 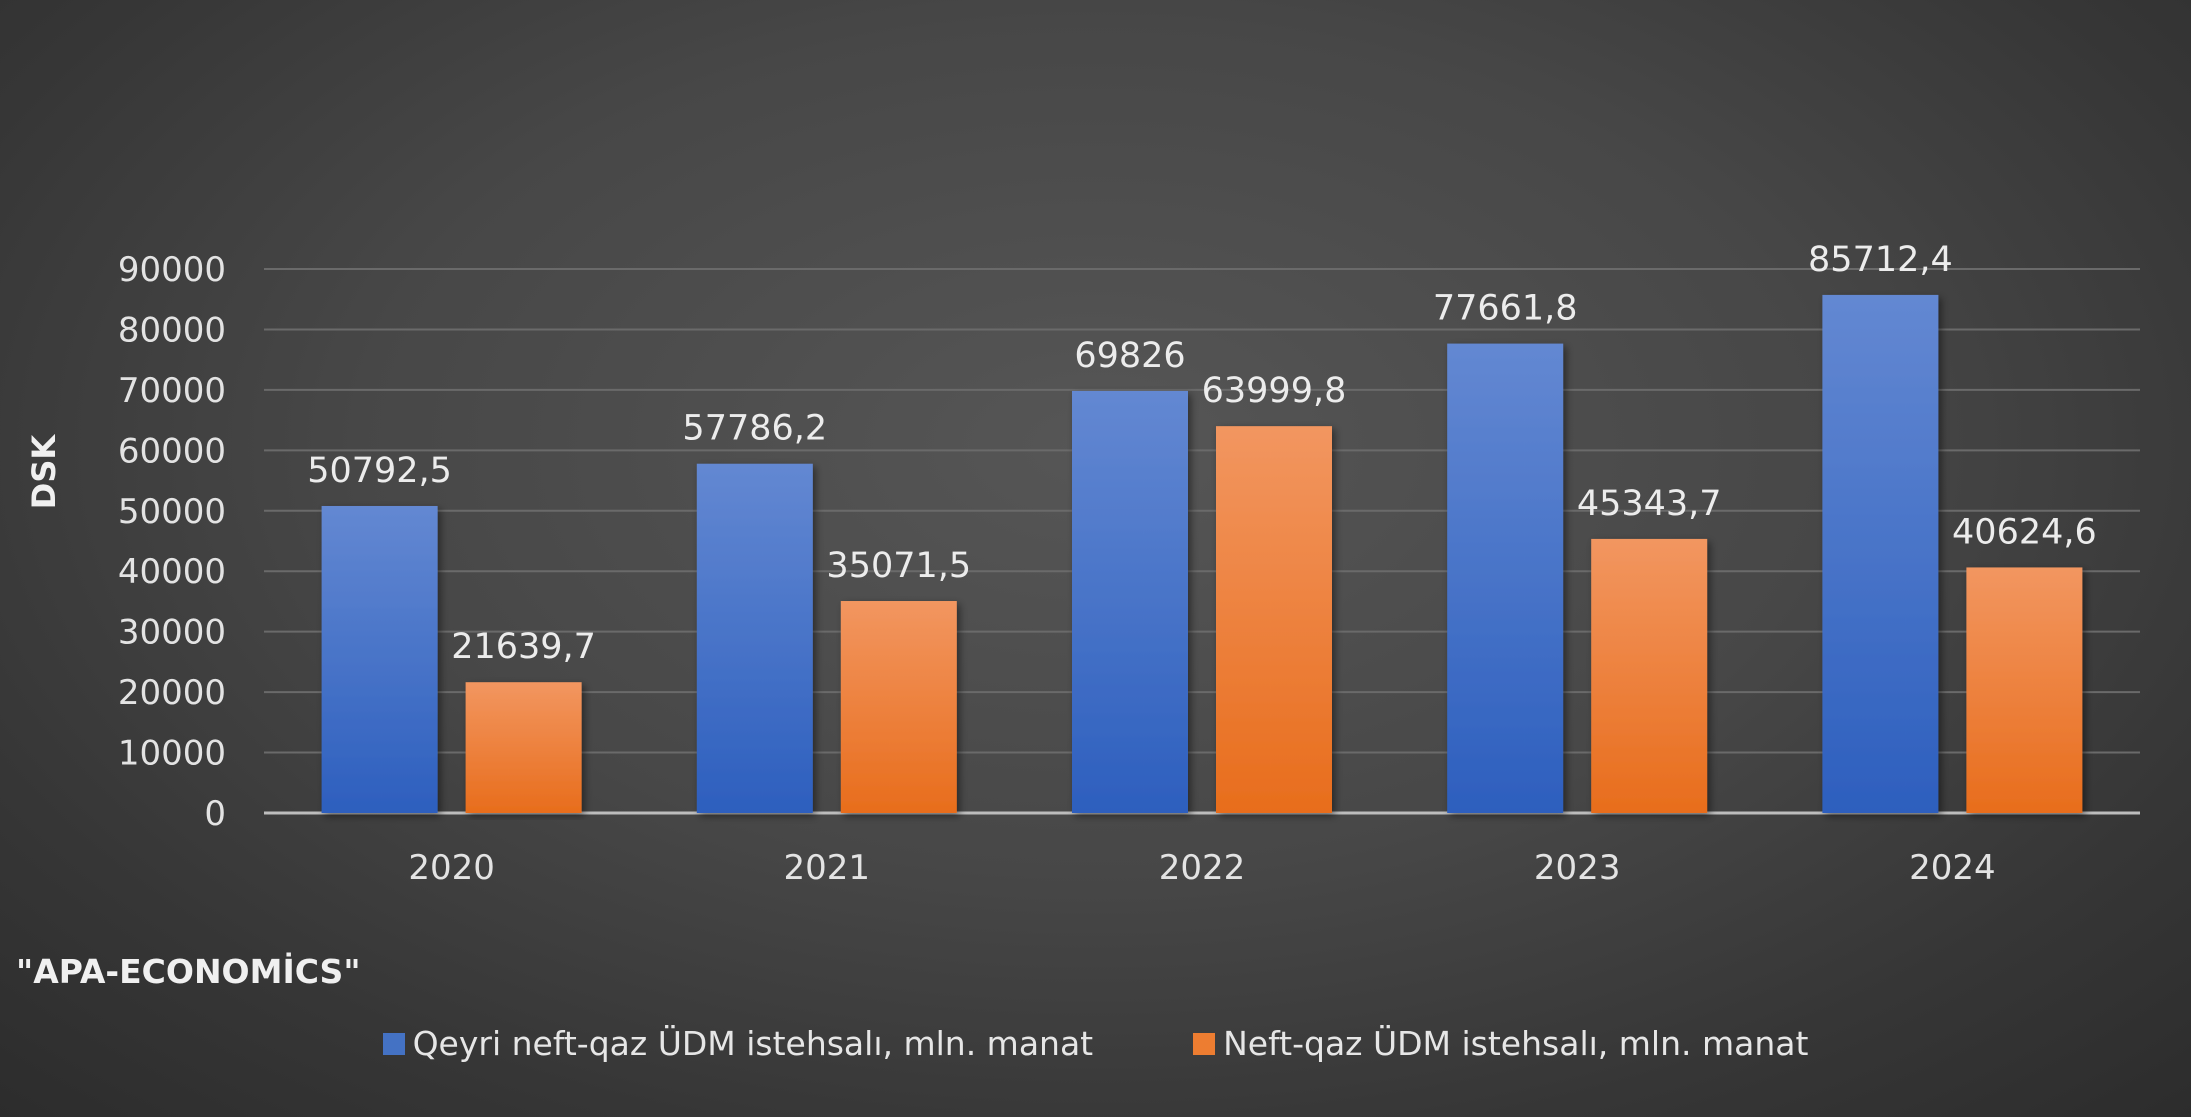 What do you see at coordinates (1274, 619) in the screenshot?
I see `bar-oil-gas-2022` at bounding box center [1274, 619].